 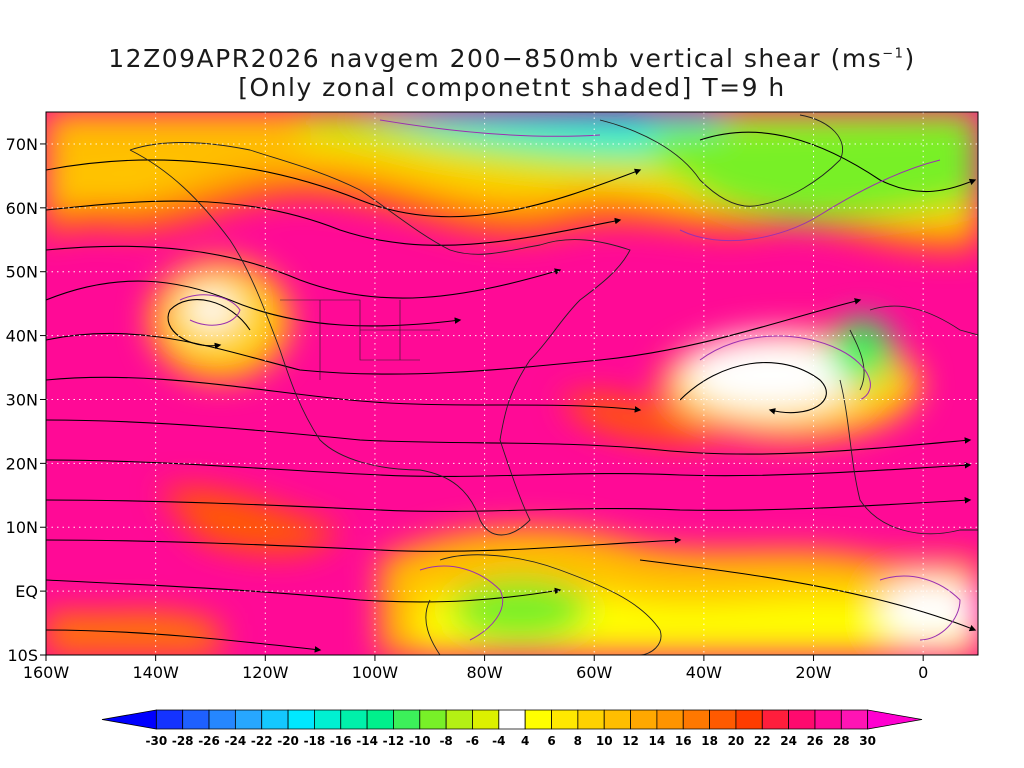 I want to click on title-suffix: ), so click(x=910, y=58).